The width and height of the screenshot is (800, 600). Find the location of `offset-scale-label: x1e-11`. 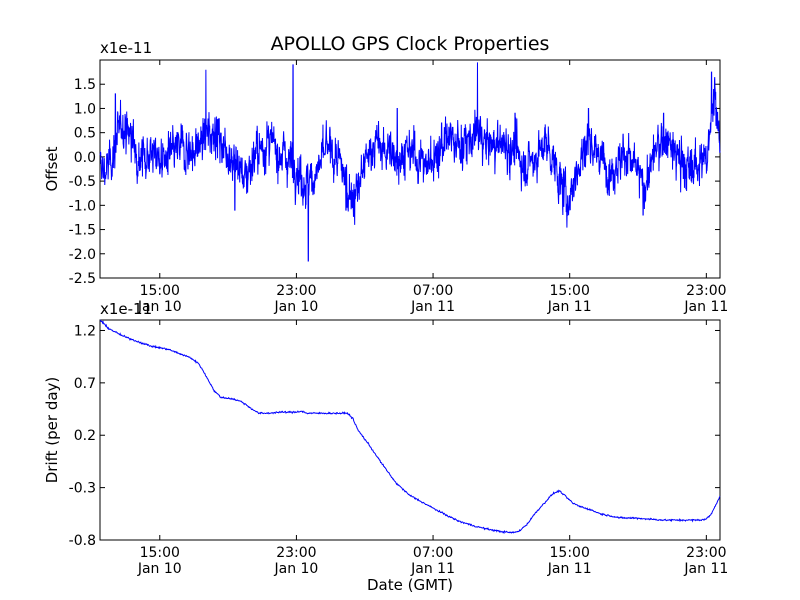

offset-scale-label: x1e-11 is located at coordinates (126, 48).